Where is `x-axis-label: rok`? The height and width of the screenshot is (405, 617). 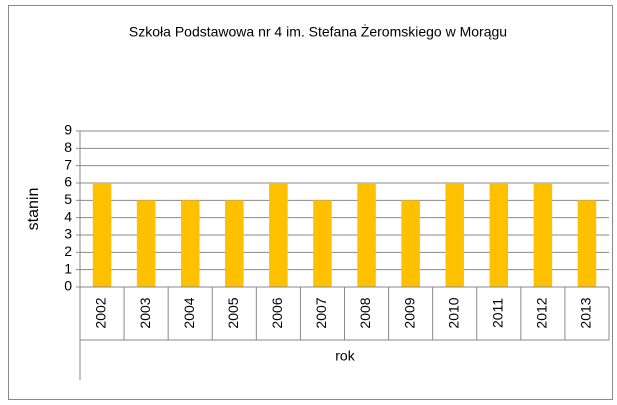 x-axis-label: rok is located at coordinates (345, 356).